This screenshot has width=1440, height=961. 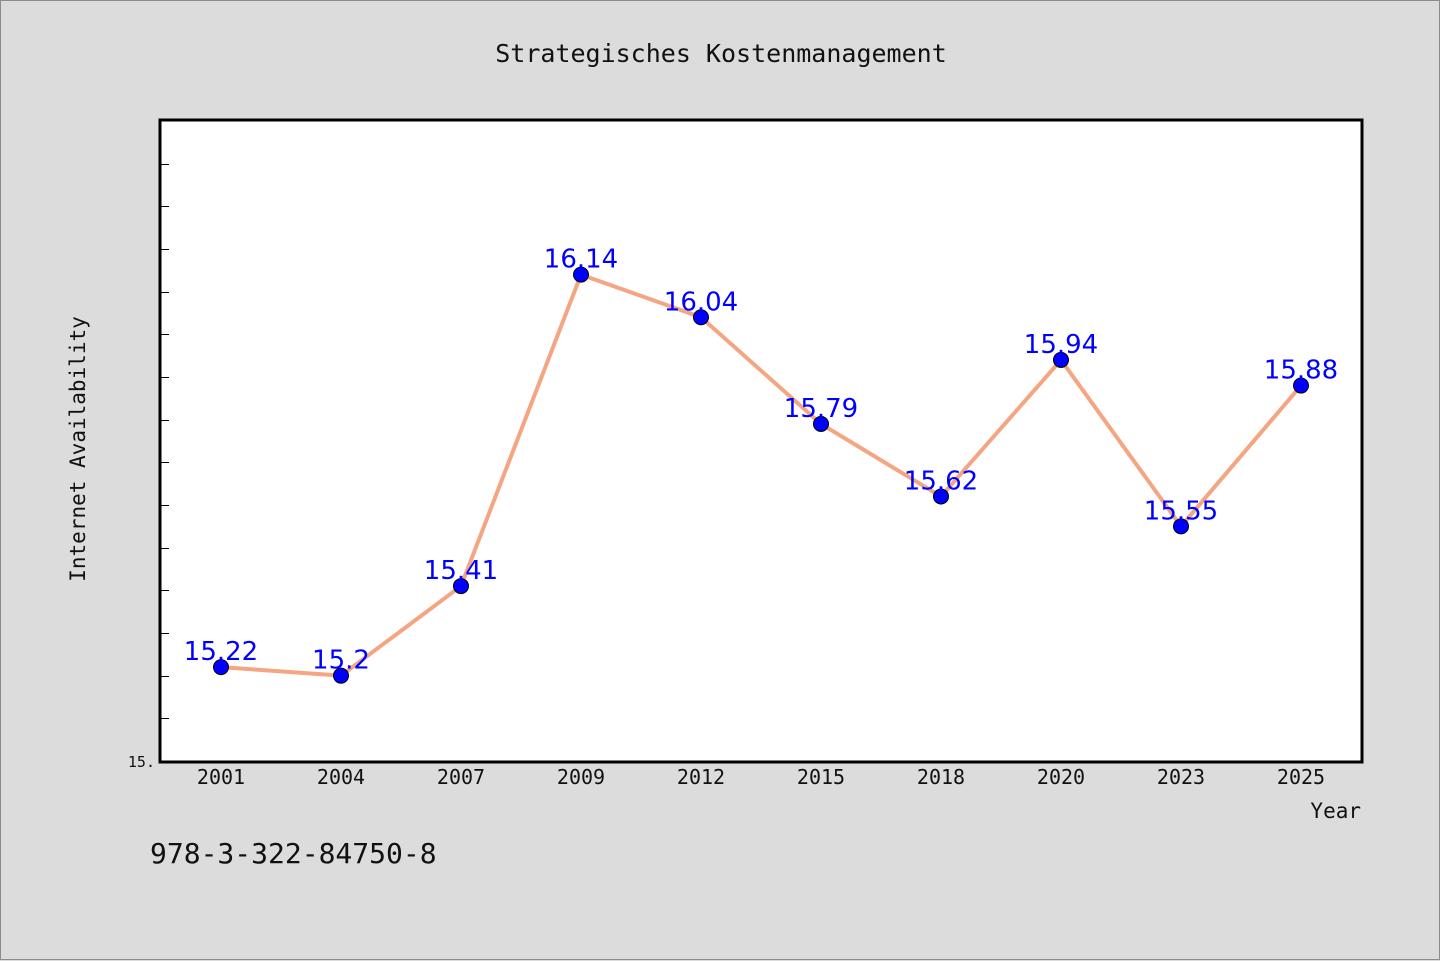 I want to click on x-tick-label: 2015, so click(x=821, y=777).